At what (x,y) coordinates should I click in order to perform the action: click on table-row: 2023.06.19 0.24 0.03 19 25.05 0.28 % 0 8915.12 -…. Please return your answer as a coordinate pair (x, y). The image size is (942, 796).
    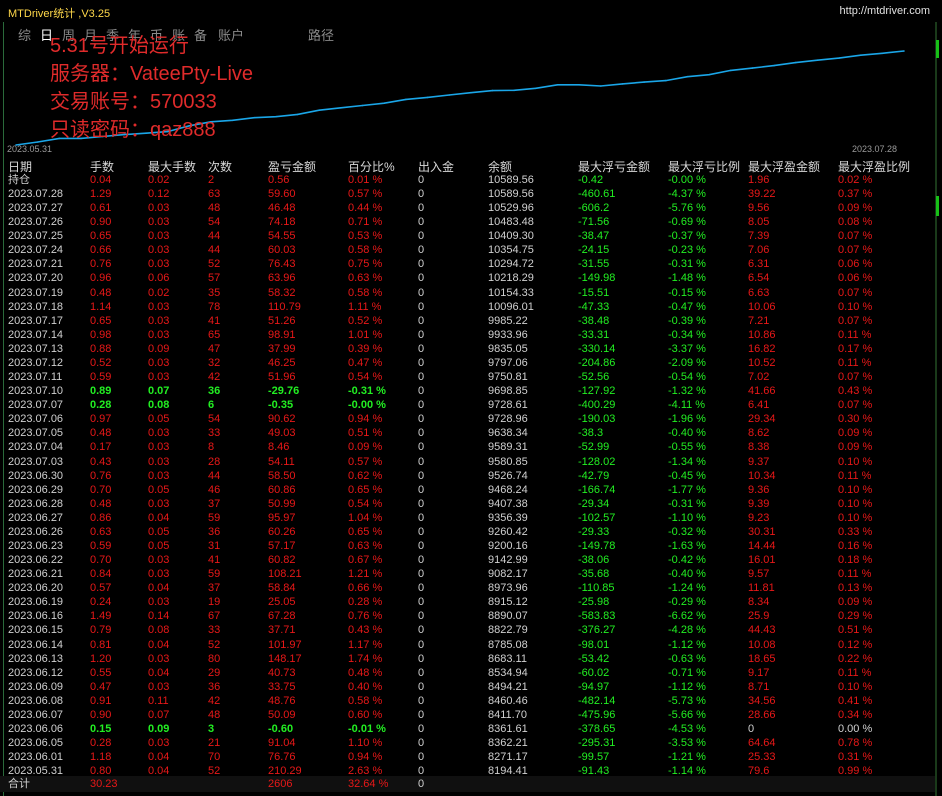
    Looking at the image, I should click on (467, 602).